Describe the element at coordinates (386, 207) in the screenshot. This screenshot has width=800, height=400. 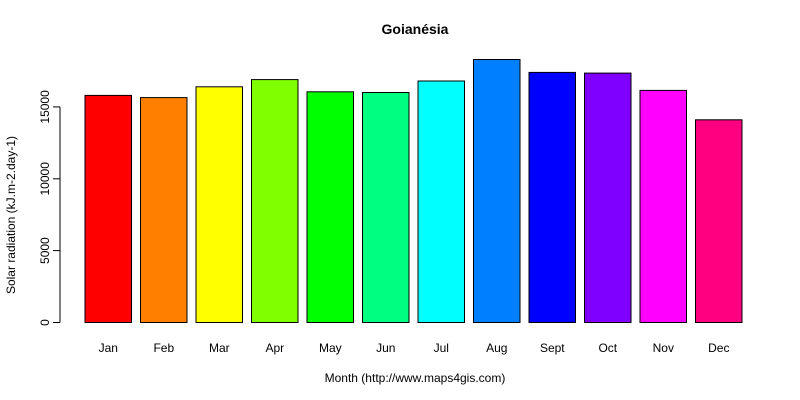
I see `bar-jun` at that location.